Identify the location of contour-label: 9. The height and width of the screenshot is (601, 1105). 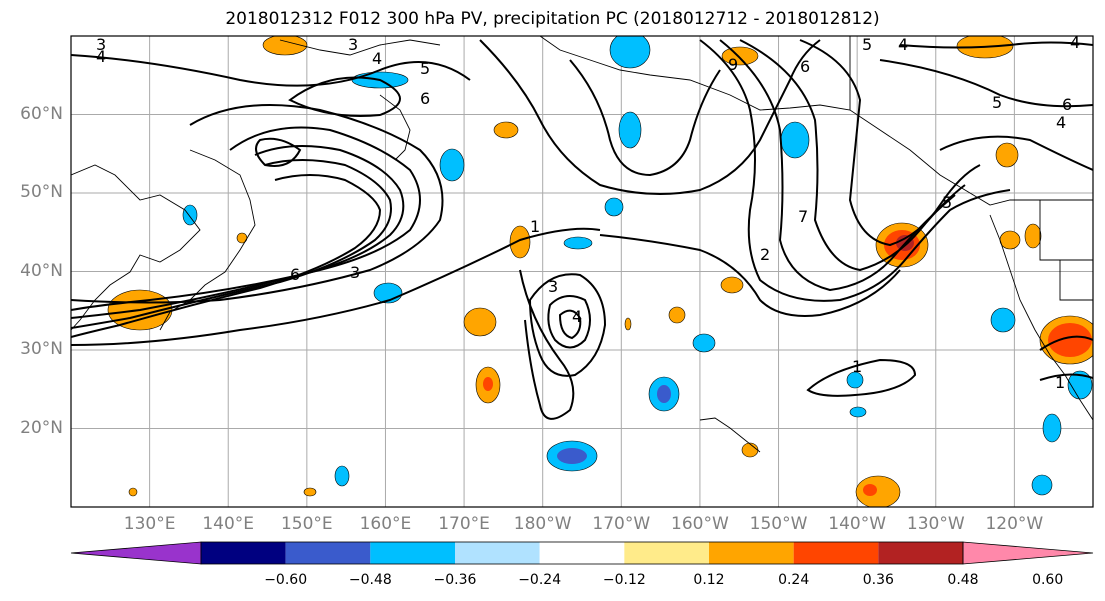
(733, 64).